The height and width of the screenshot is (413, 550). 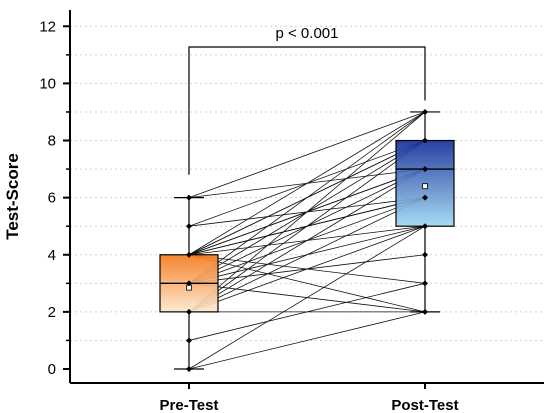 What do you see at coordinates (52, 369) in the screenshot?
I see `y-tick-label: 0` at bounding box center [52, 369].